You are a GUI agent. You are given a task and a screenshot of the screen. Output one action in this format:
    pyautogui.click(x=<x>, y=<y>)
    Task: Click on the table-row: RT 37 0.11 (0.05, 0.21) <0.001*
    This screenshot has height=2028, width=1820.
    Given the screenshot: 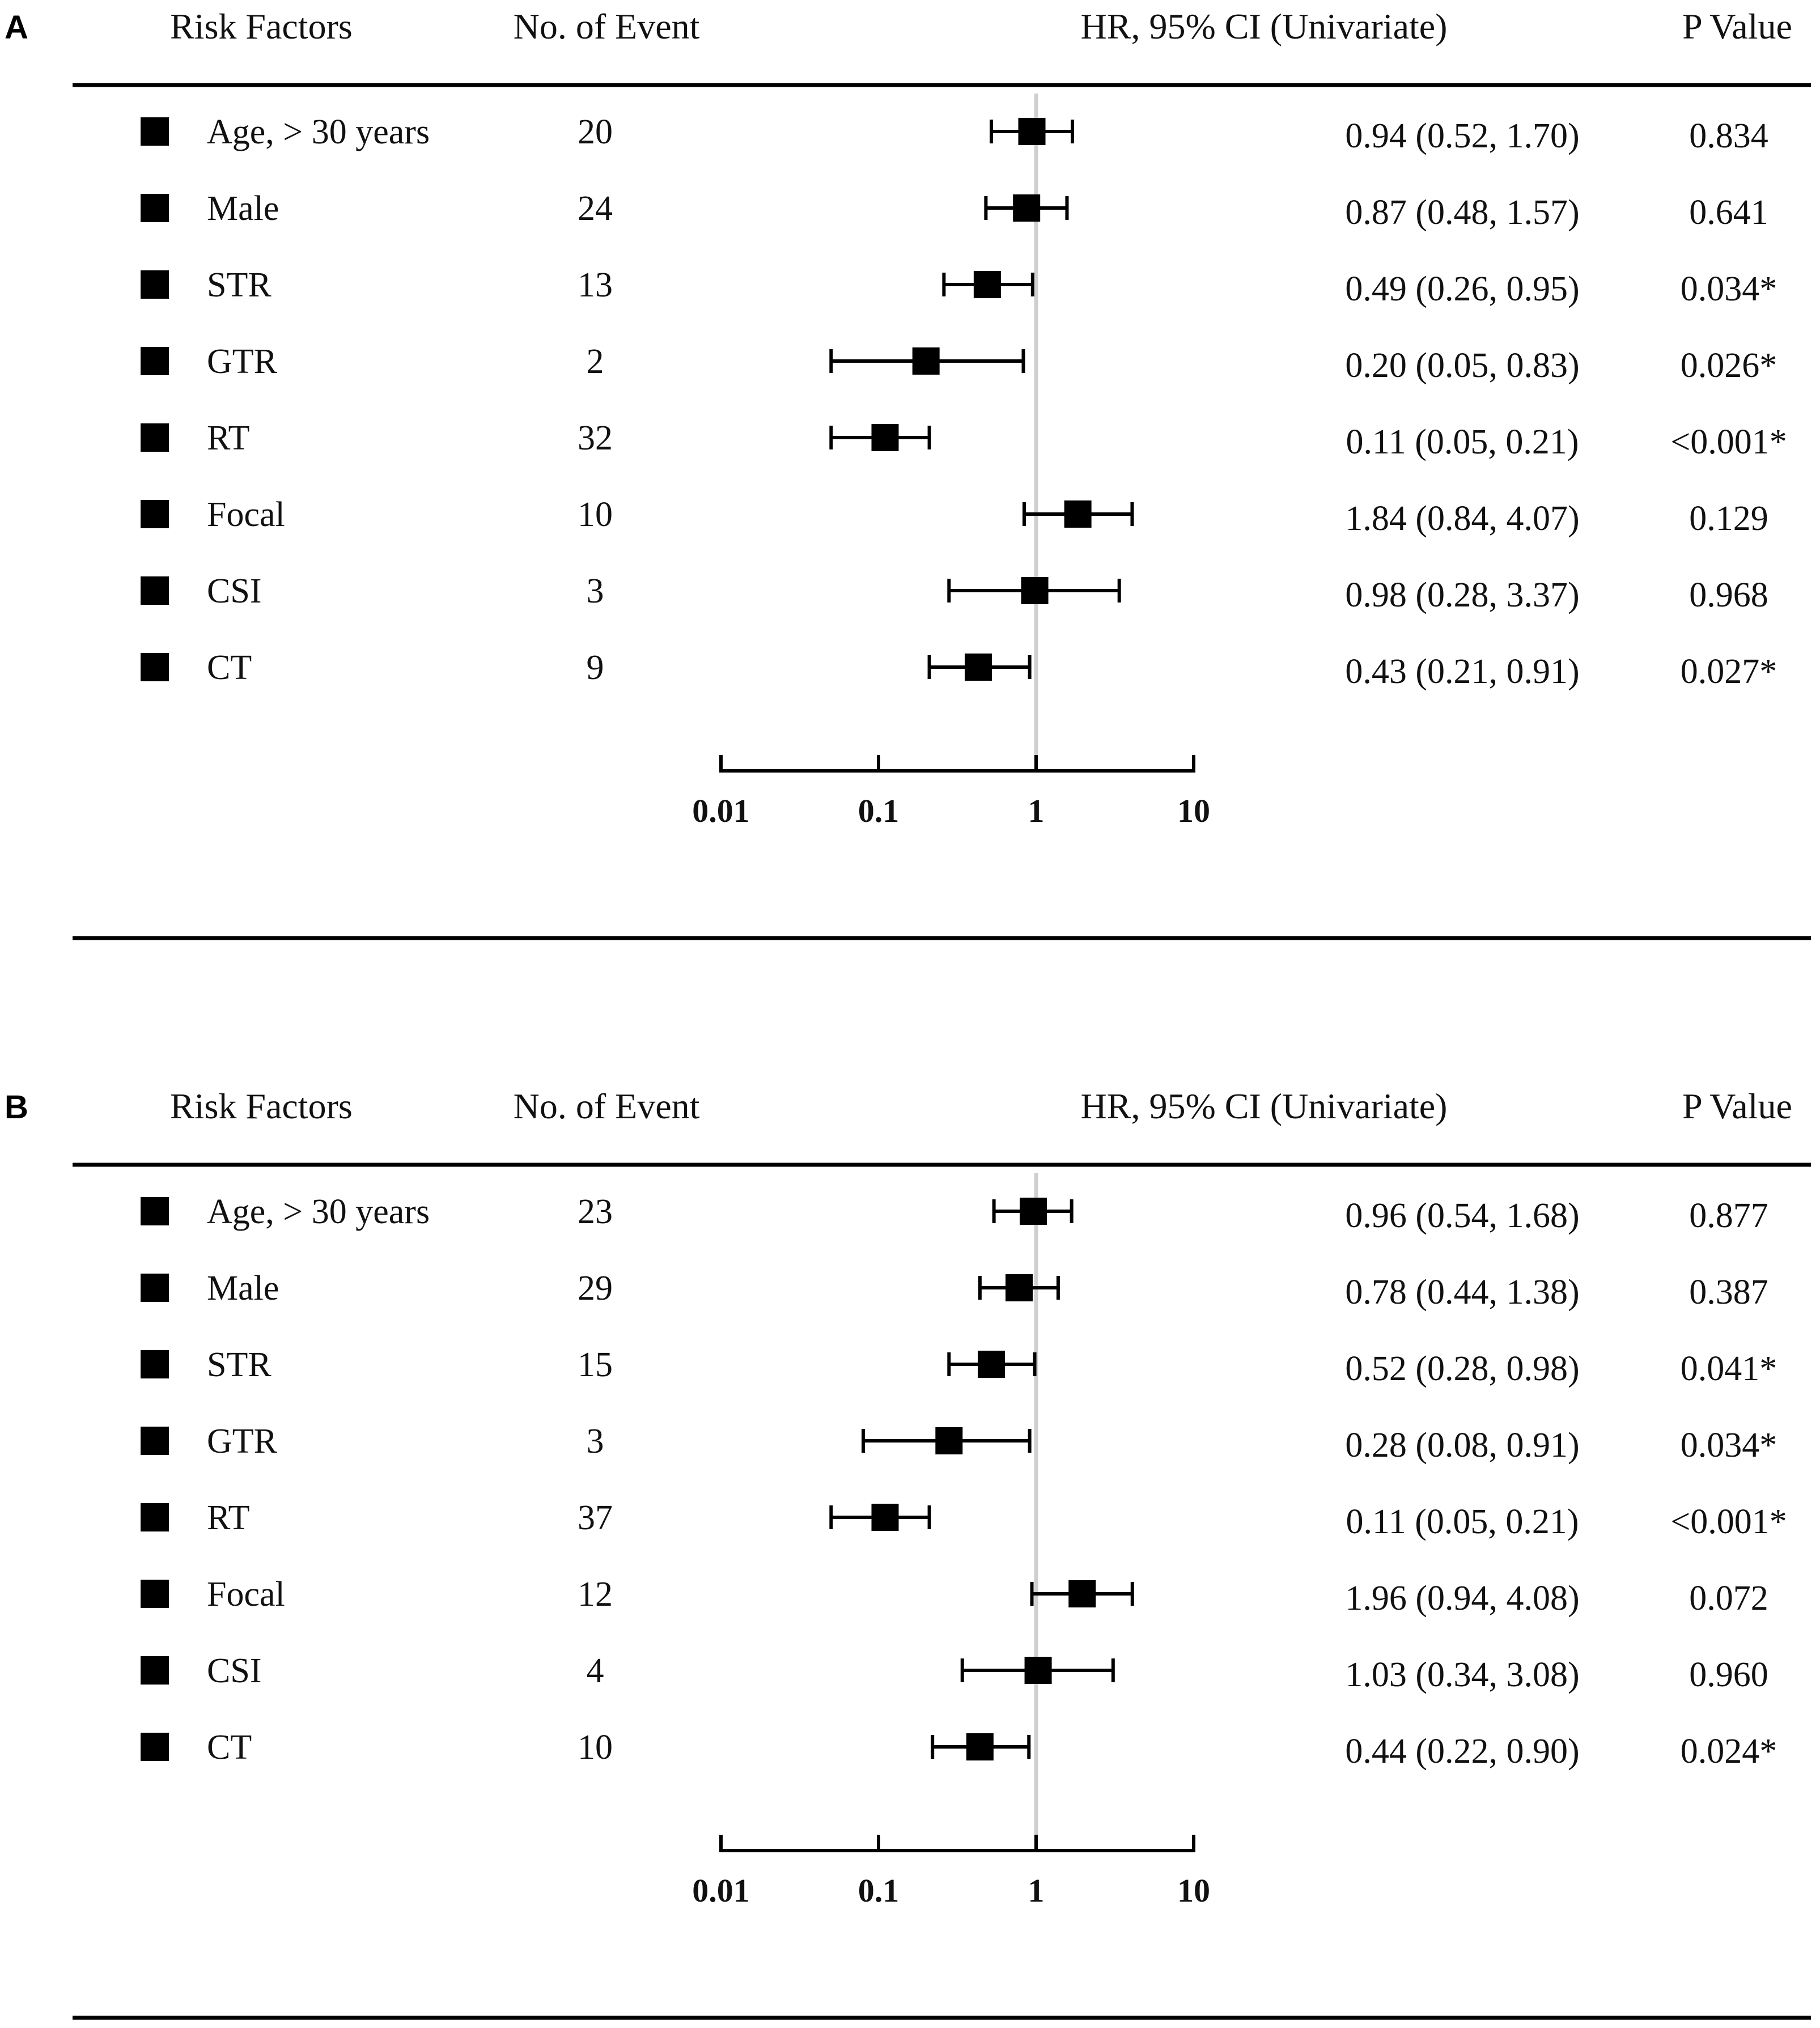 What is the action you would take?
    pyautogui.click(x=964, y=1520)
    